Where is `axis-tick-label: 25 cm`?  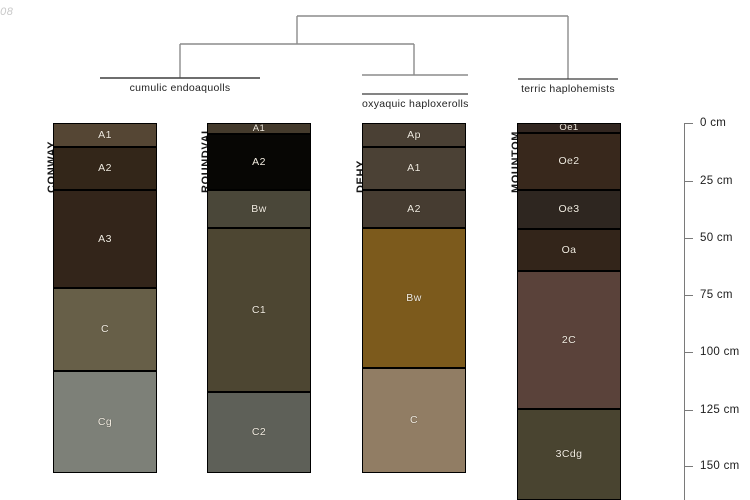
axis-tick-label: 25 cm is located at coordinates (716, 181).